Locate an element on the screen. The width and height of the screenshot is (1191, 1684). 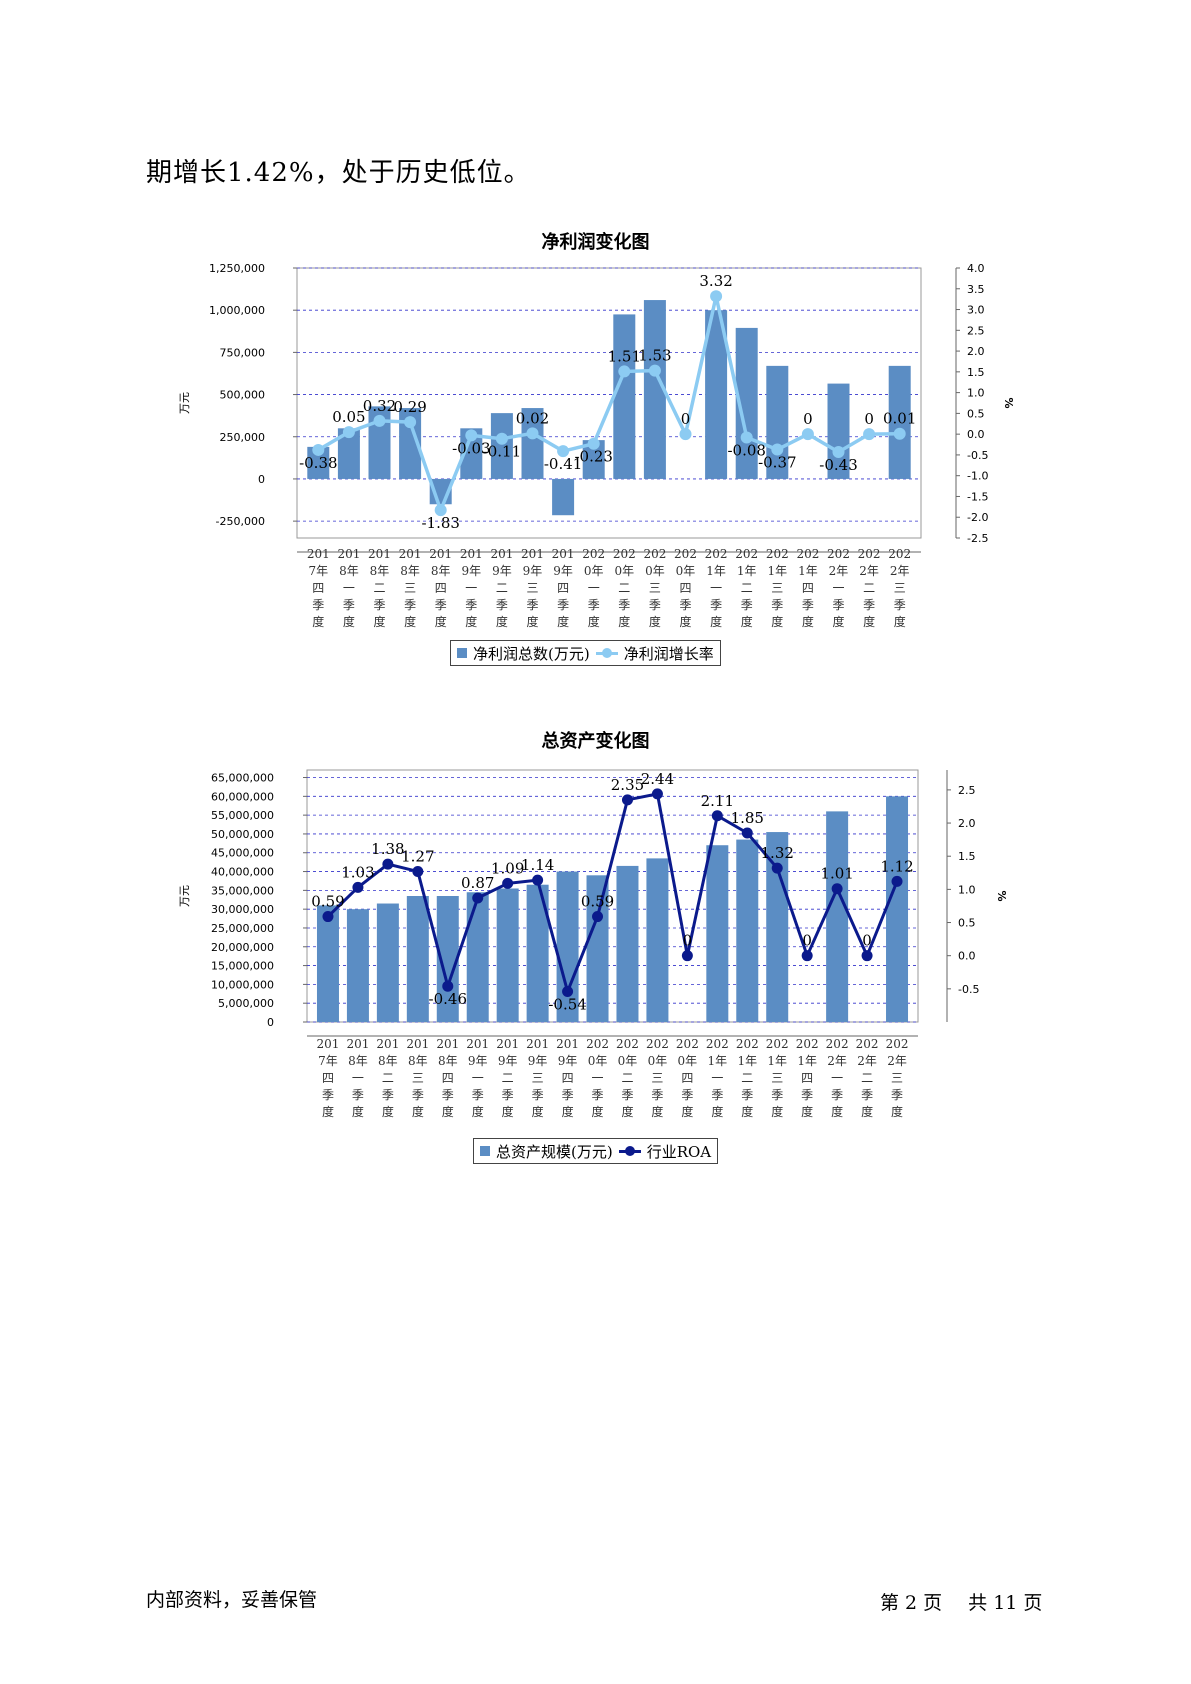
x-tick-label: 201 9年三季度 is located at coordinates (537, 1078).